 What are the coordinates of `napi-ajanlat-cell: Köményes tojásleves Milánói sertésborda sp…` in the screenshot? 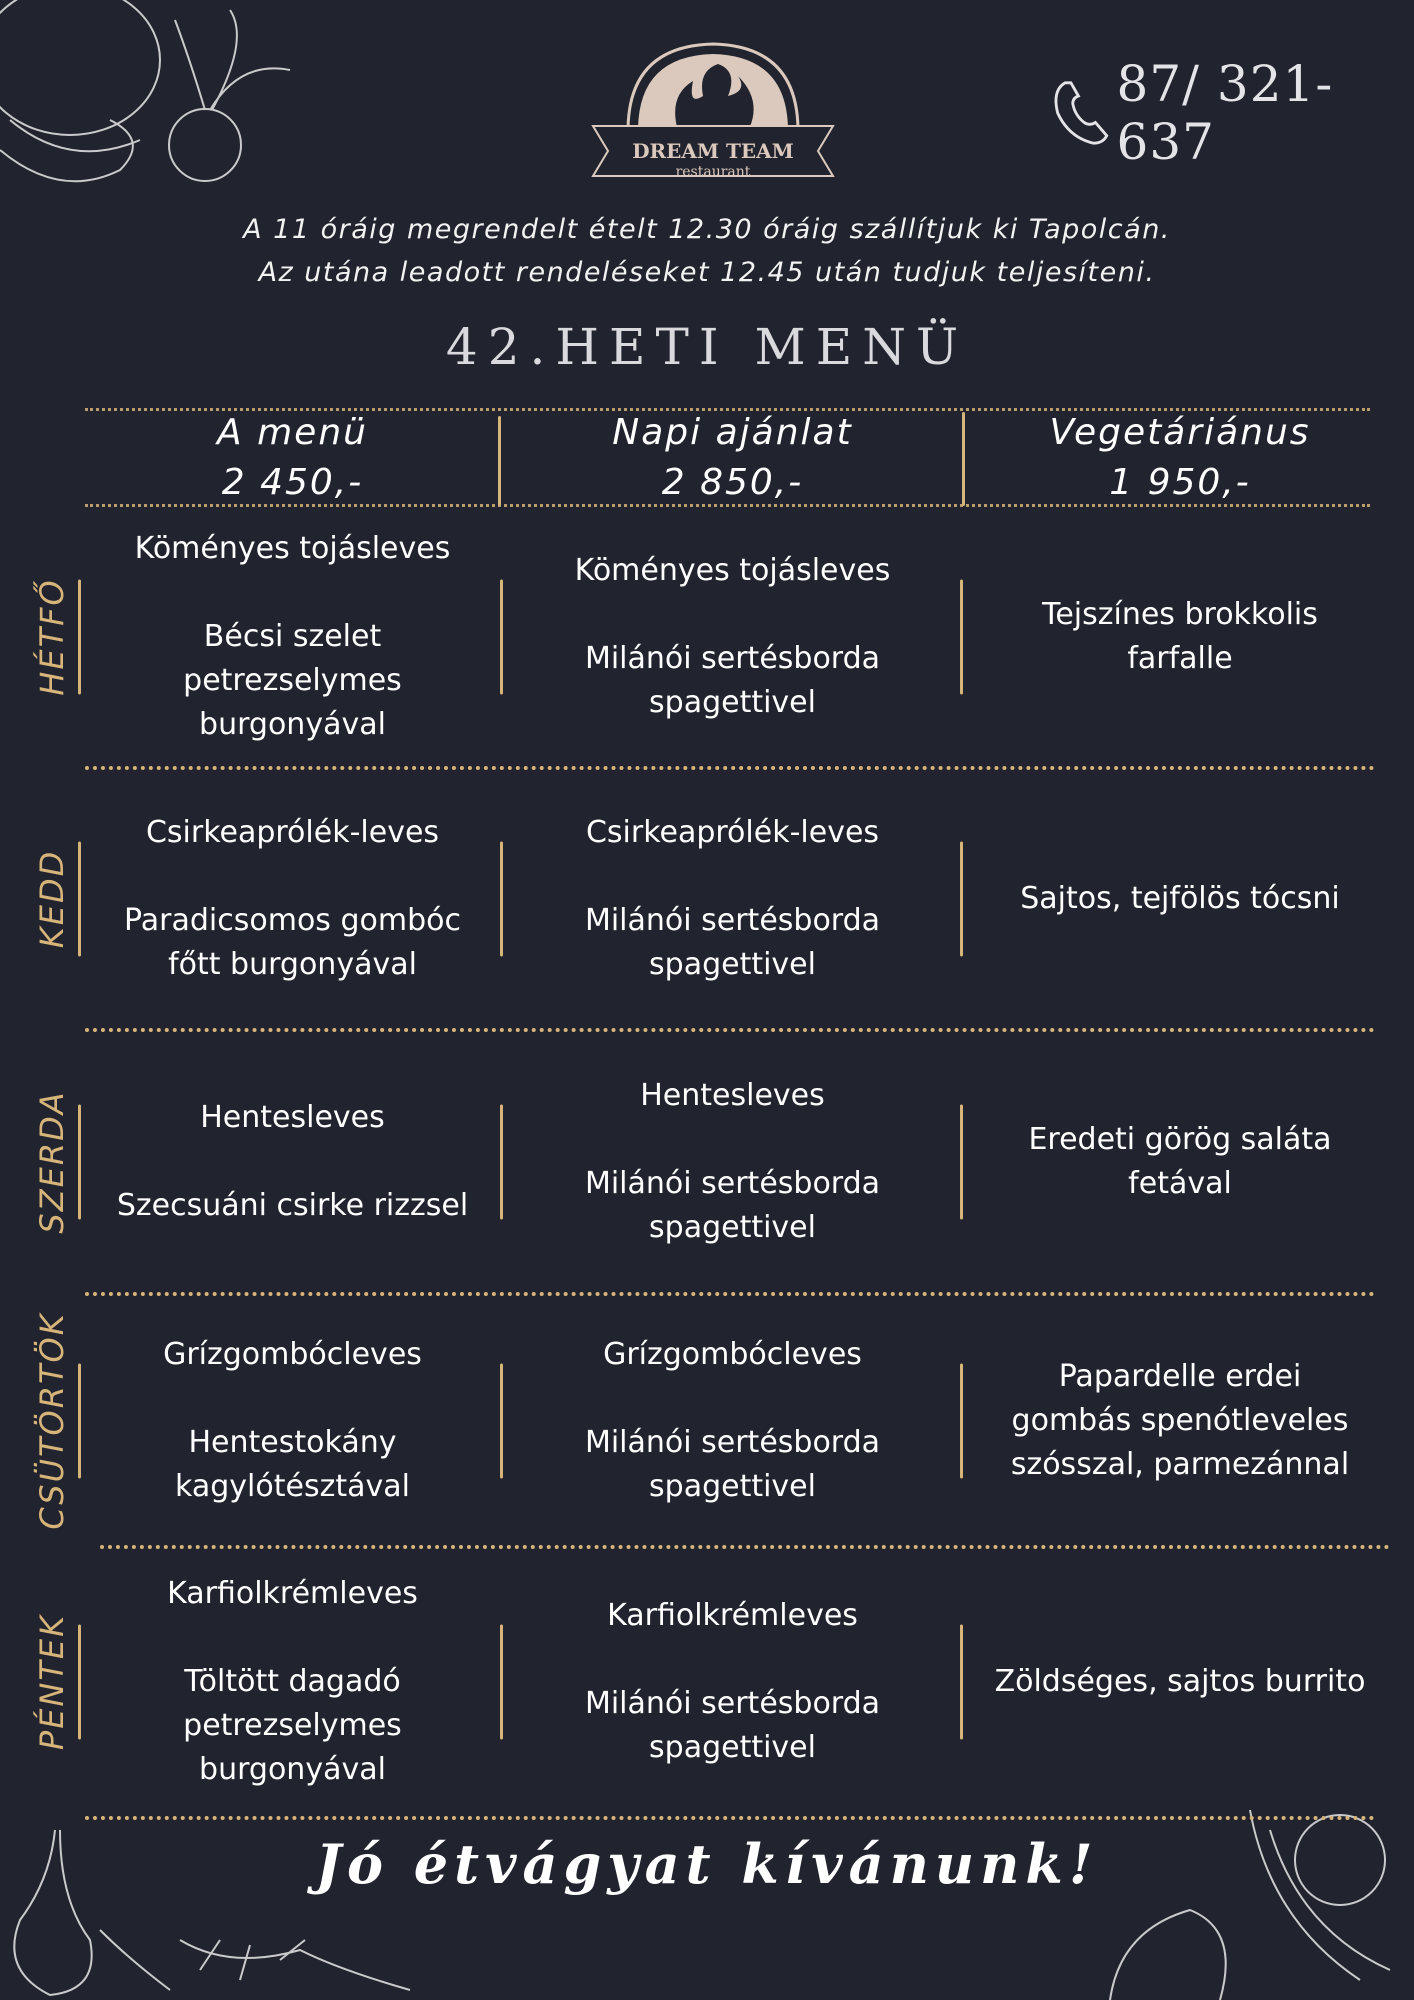 It's located at (732, 637).